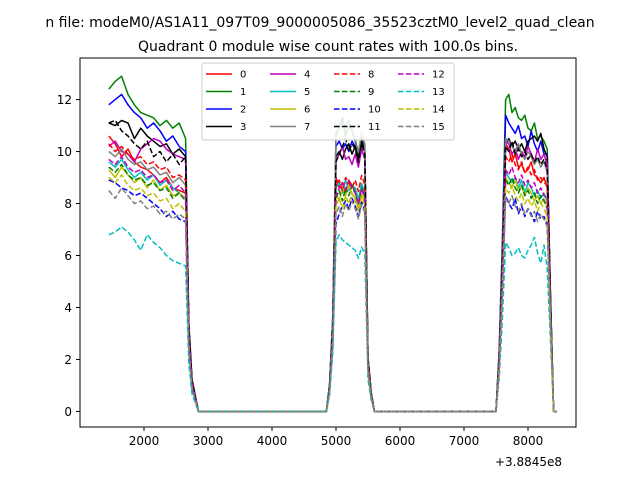 The height and width of the screenshot is (480, 640). Describe the element at coordinates (371, 92) in the screenshot. I see `legend-label-9: 9` at that location.